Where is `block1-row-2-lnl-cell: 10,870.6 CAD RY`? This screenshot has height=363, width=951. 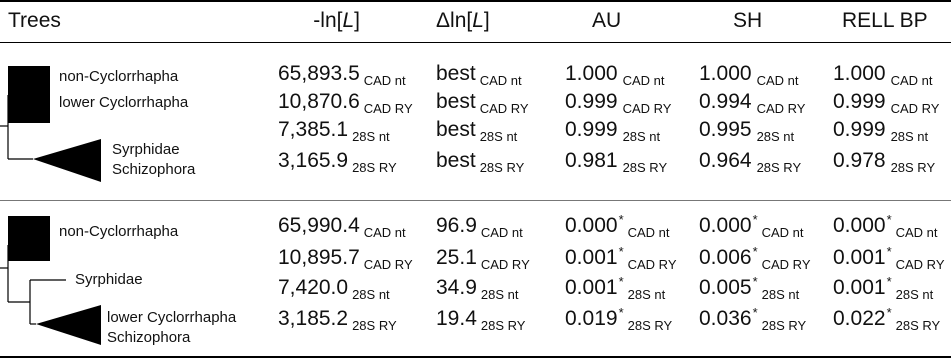
block1-row-2-lnl-cell: 10,870.6 CAD RY is located at coordinates (345, 103).